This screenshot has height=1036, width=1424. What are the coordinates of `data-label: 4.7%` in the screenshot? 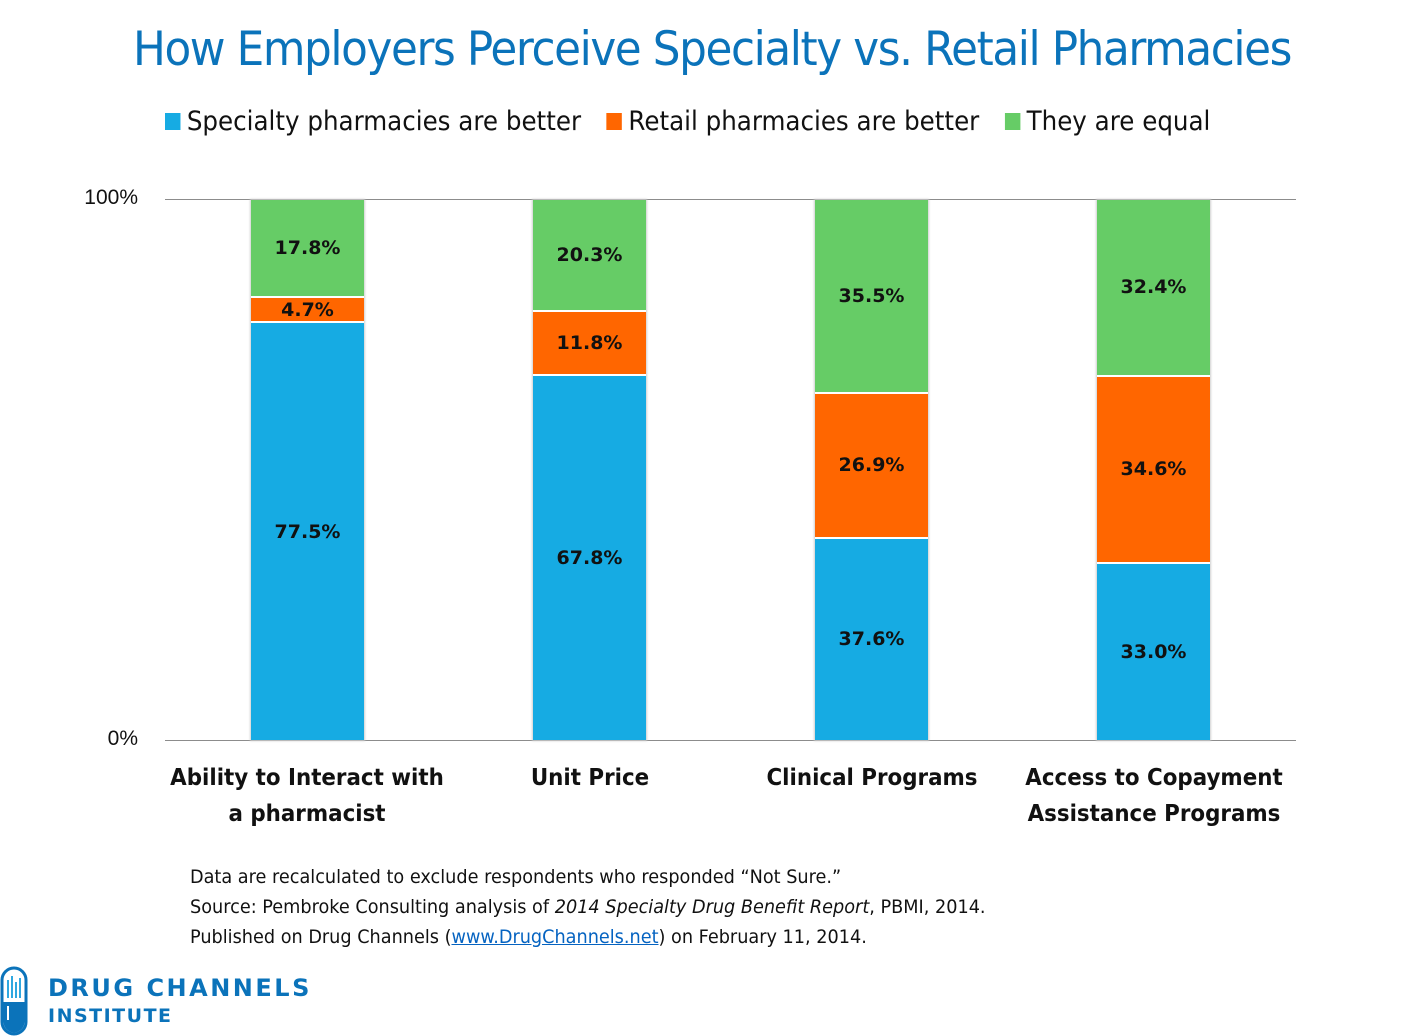 It's located at (307, 309).